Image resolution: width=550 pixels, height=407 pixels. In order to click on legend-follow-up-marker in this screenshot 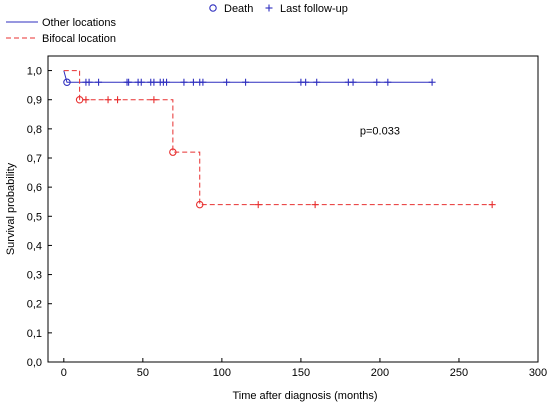, I will do `click(269, 8)`.